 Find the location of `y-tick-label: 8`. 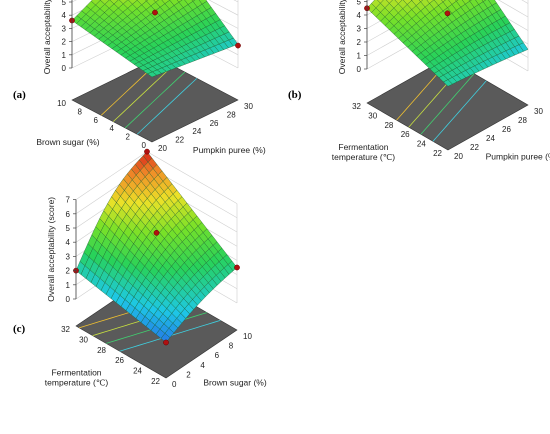

y-tick-label: 8 is located at coordinates (80, 111).